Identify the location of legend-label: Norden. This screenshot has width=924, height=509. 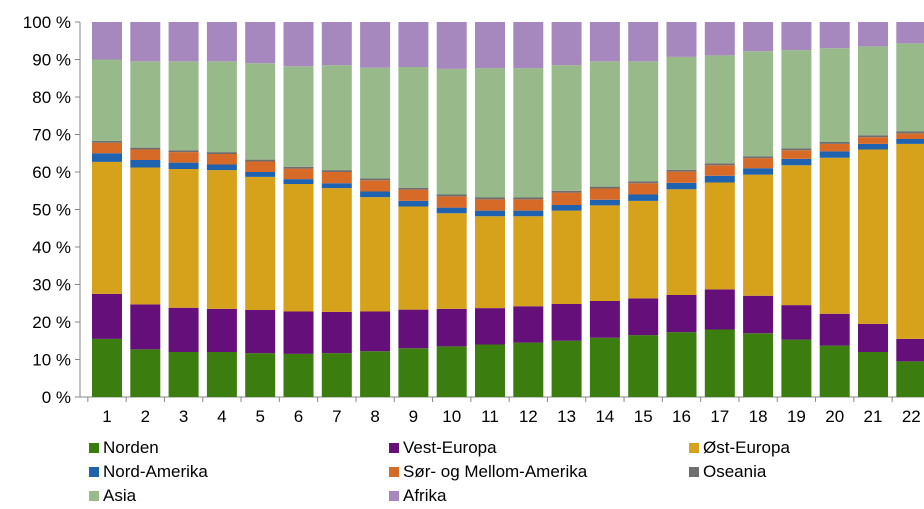
(131, 447).